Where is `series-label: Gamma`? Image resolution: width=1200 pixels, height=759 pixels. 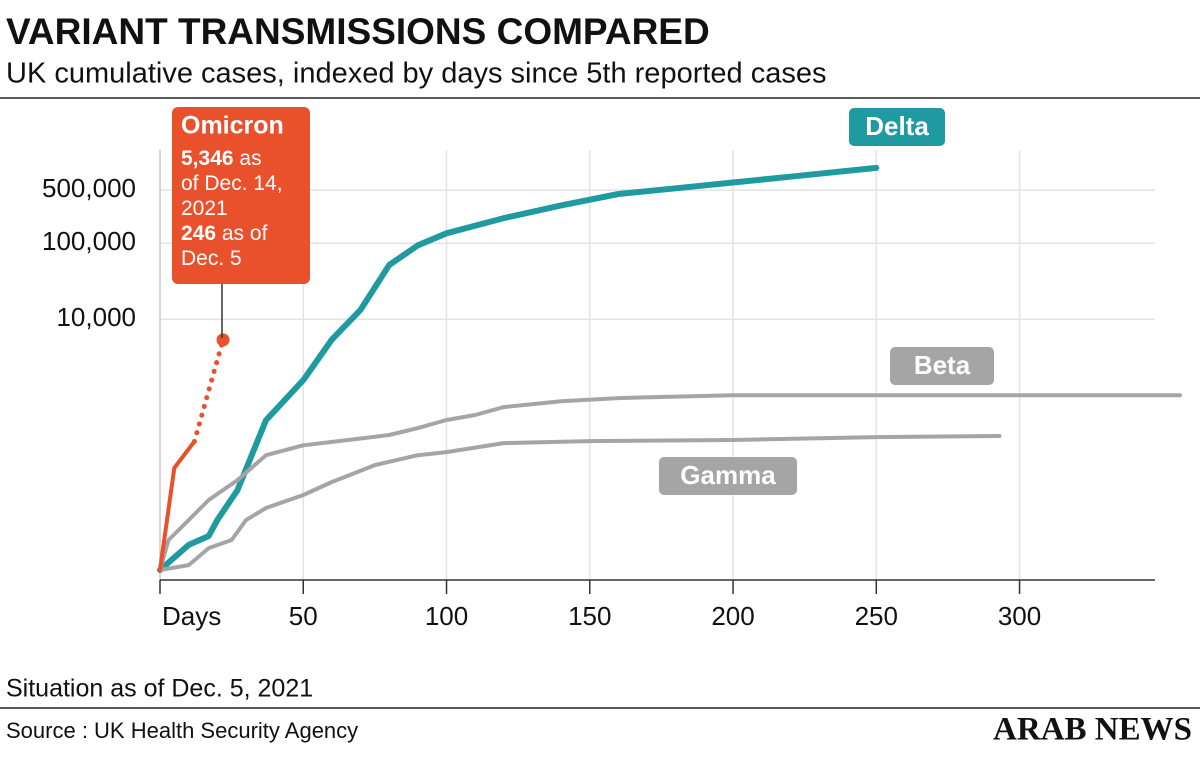
series-label: Gamma is located at coordinates (728, 475).